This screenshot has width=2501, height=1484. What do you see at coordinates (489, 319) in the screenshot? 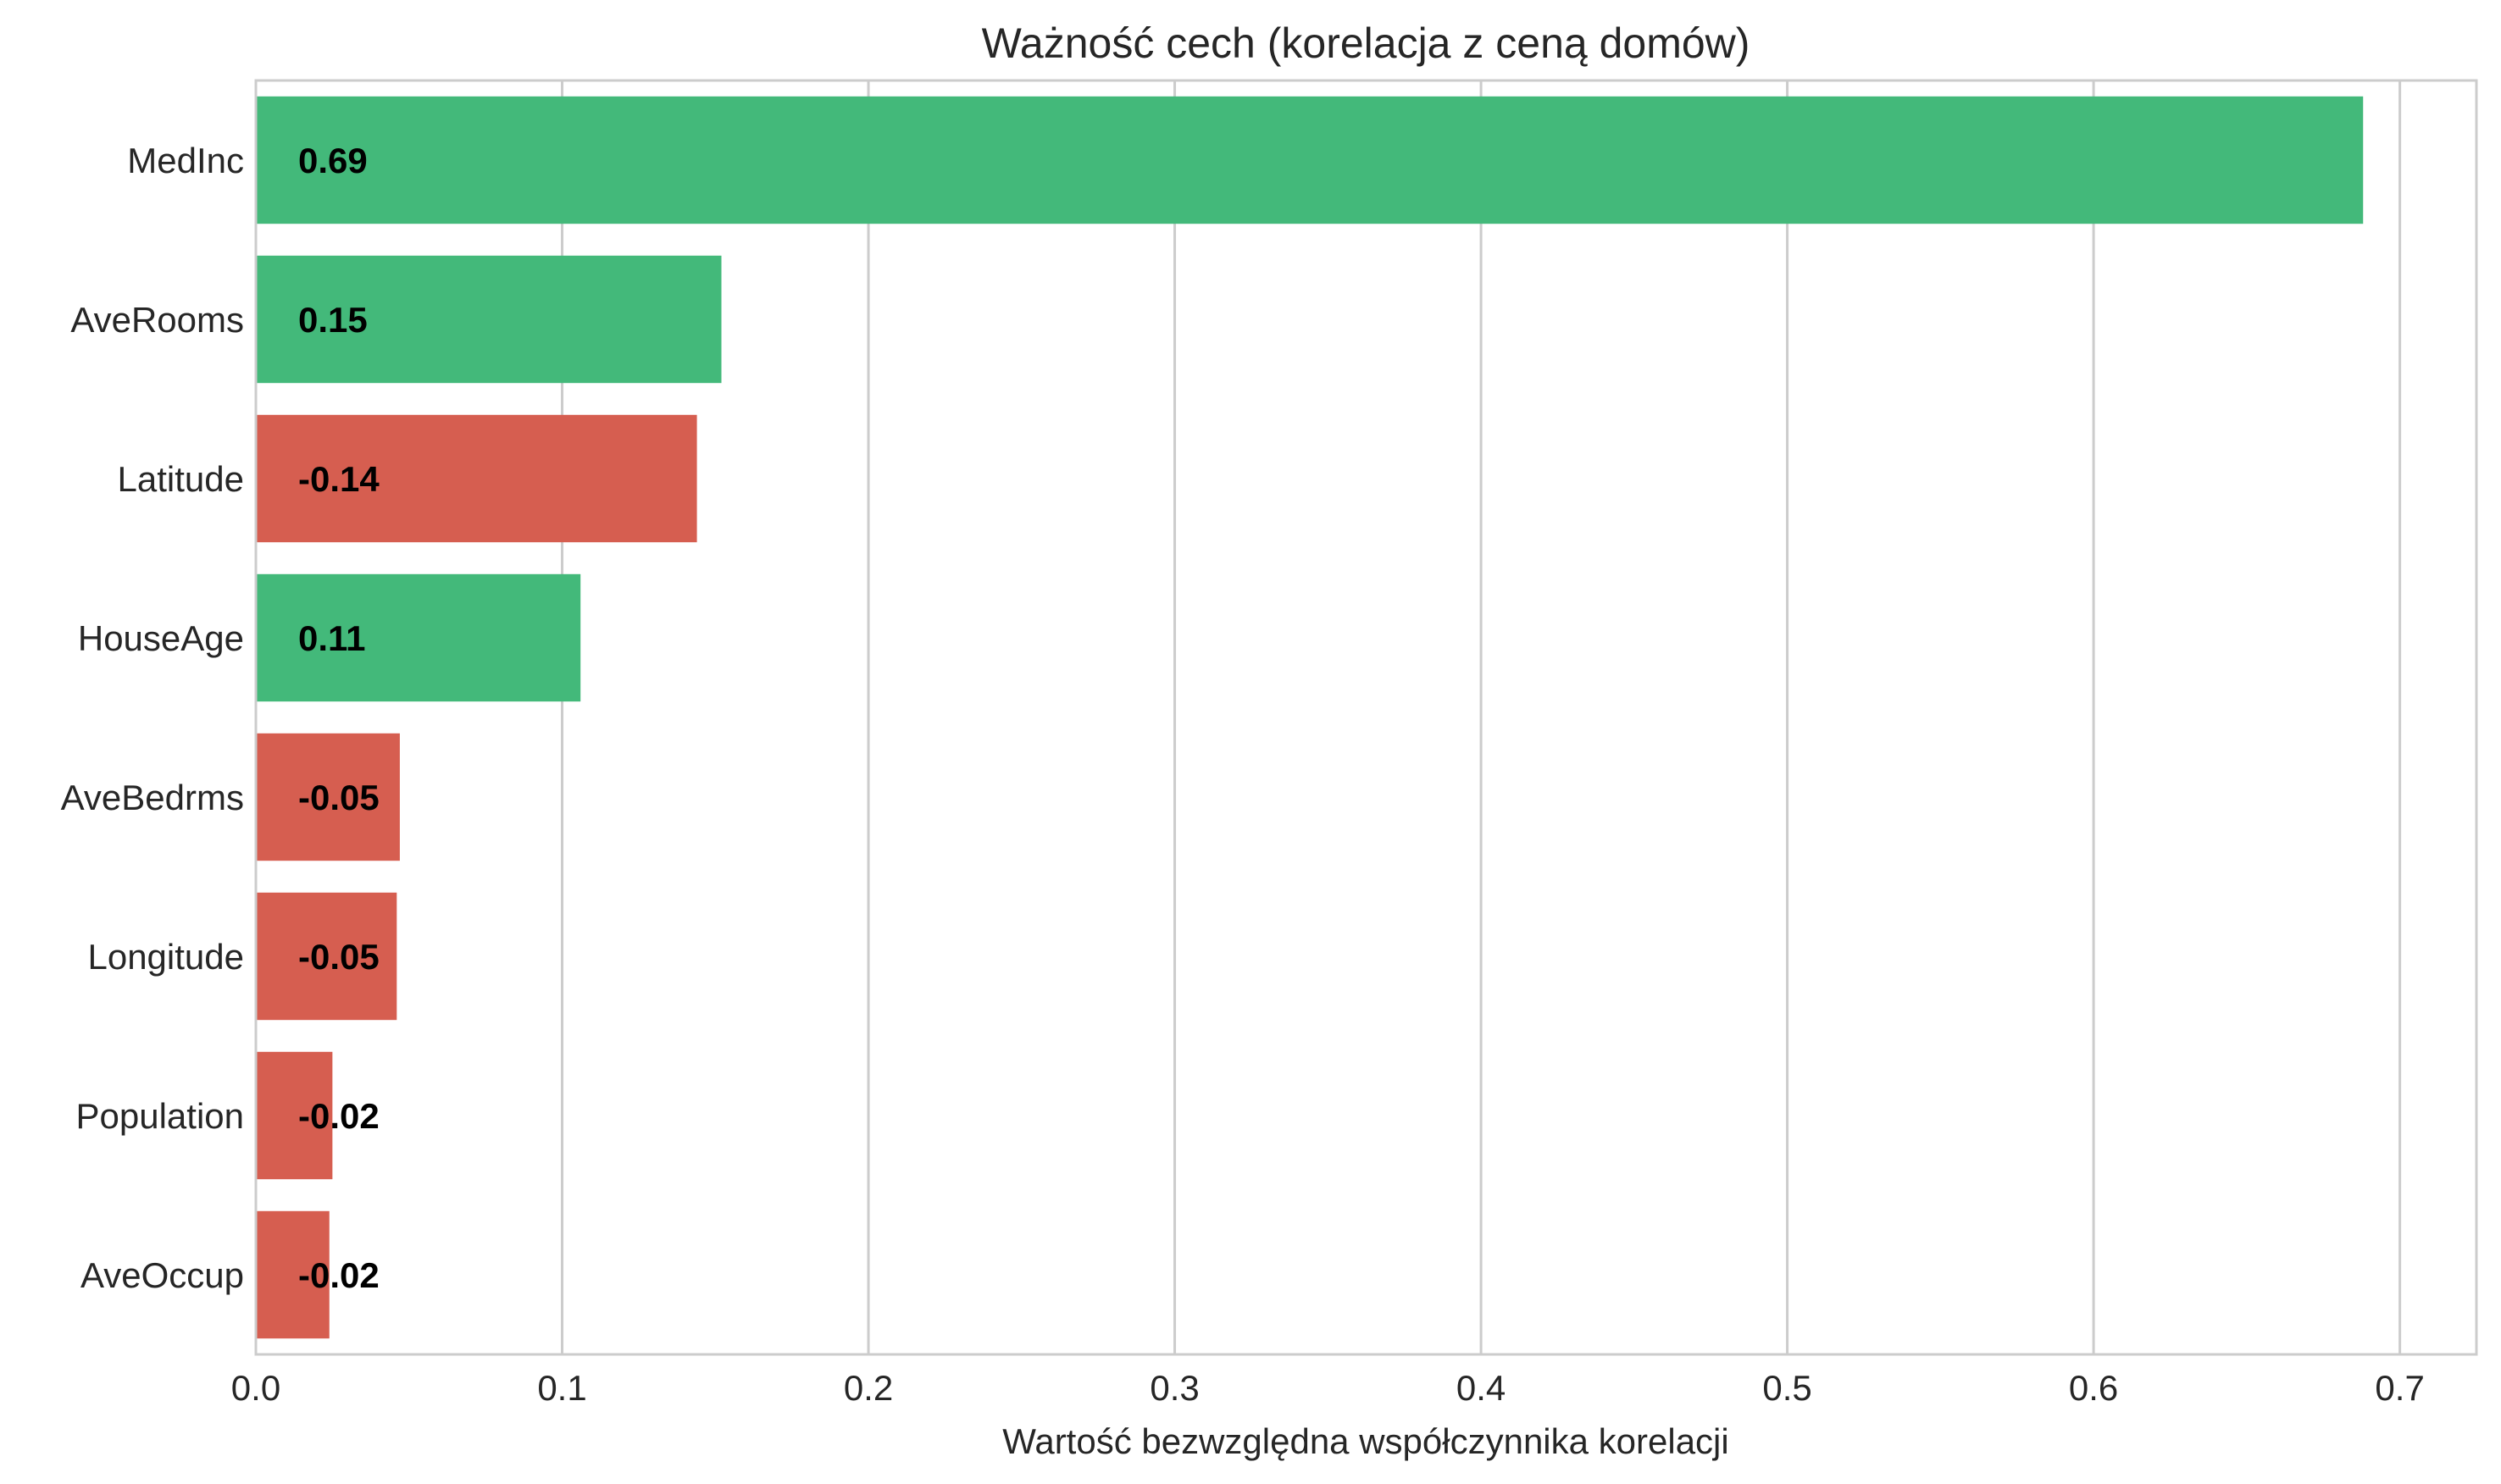
I see `bar-averooms` at bounding box center [489, 319].